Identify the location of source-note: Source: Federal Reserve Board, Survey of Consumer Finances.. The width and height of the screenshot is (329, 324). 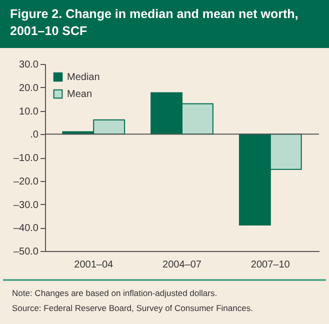
(132, 308).